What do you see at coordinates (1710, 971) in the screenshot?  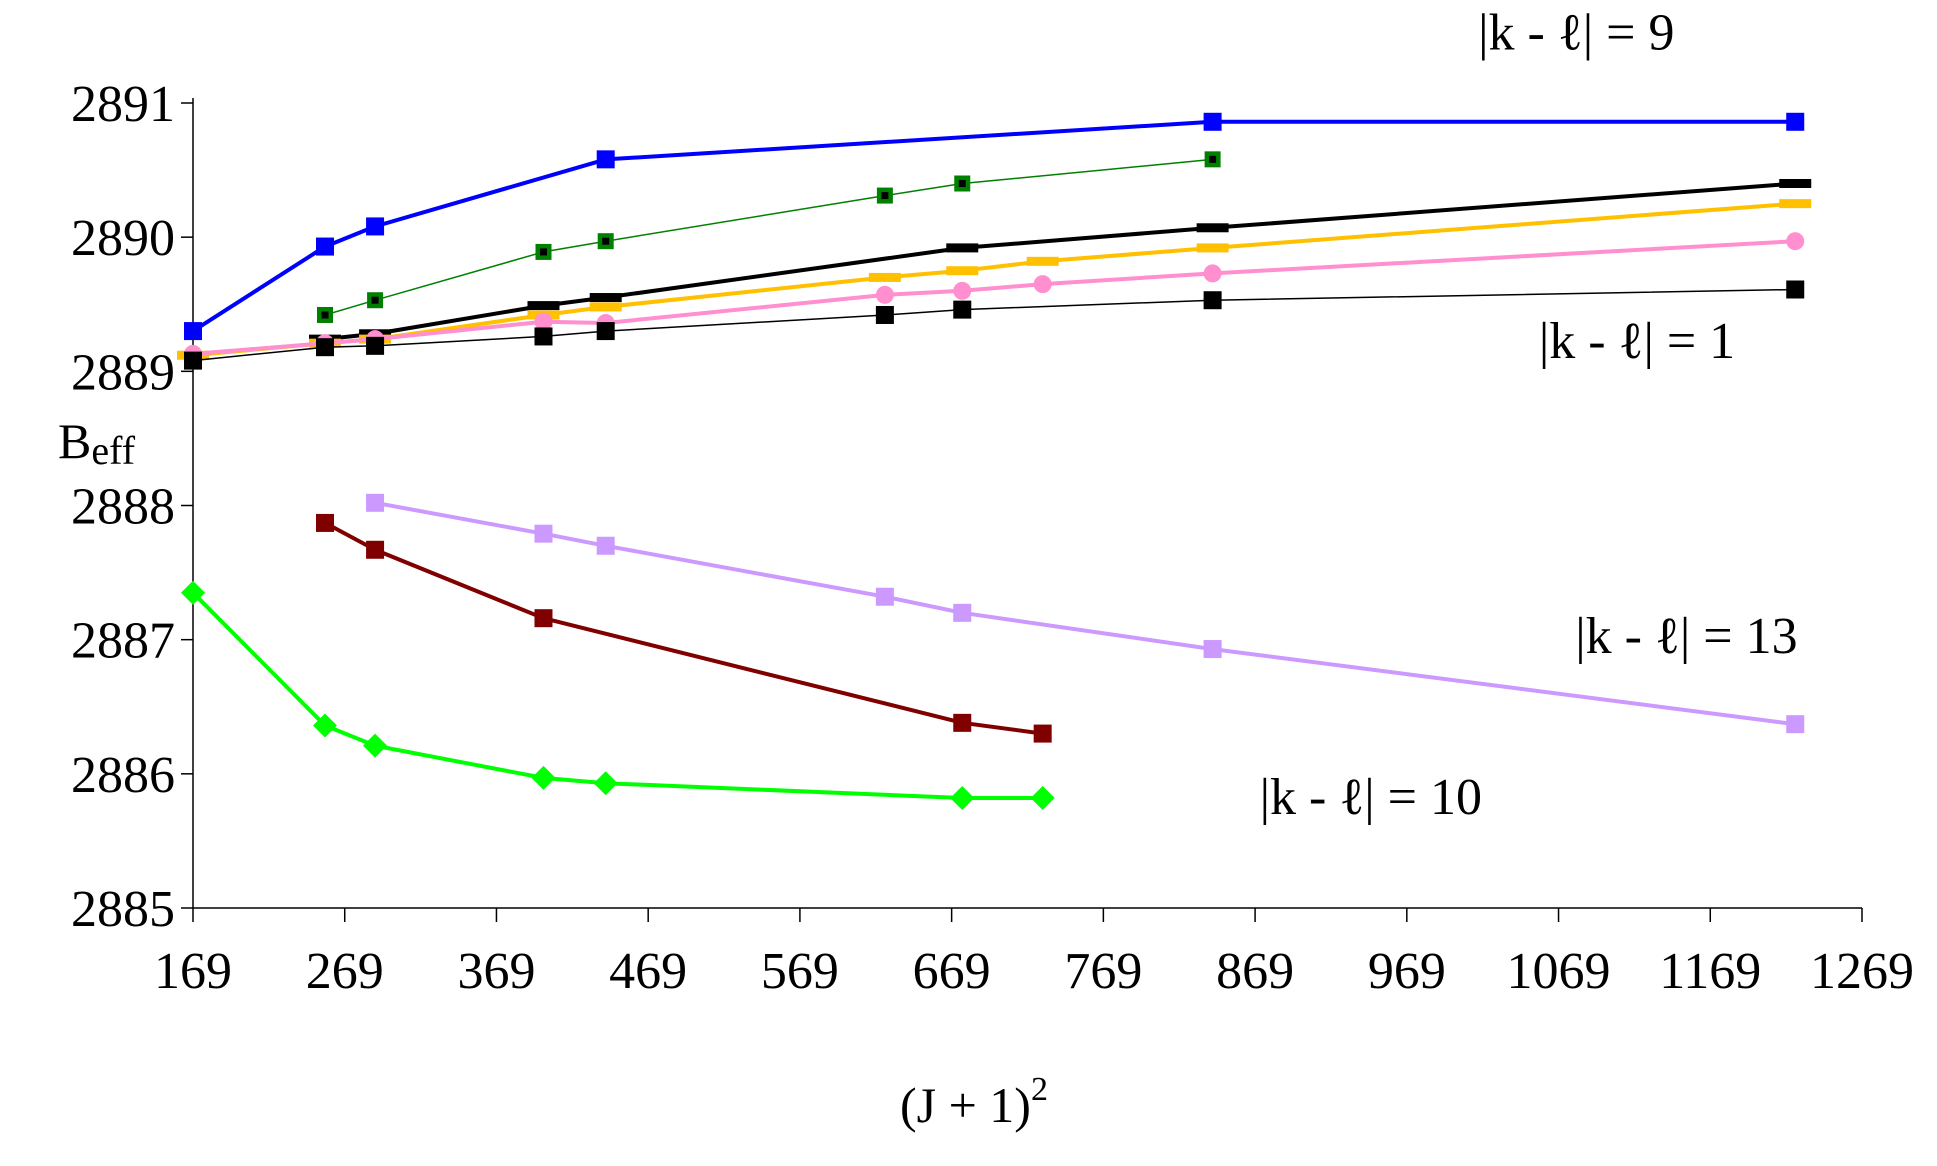 I see `x-tick-label: 1169` at bounding box center [1710, 971].